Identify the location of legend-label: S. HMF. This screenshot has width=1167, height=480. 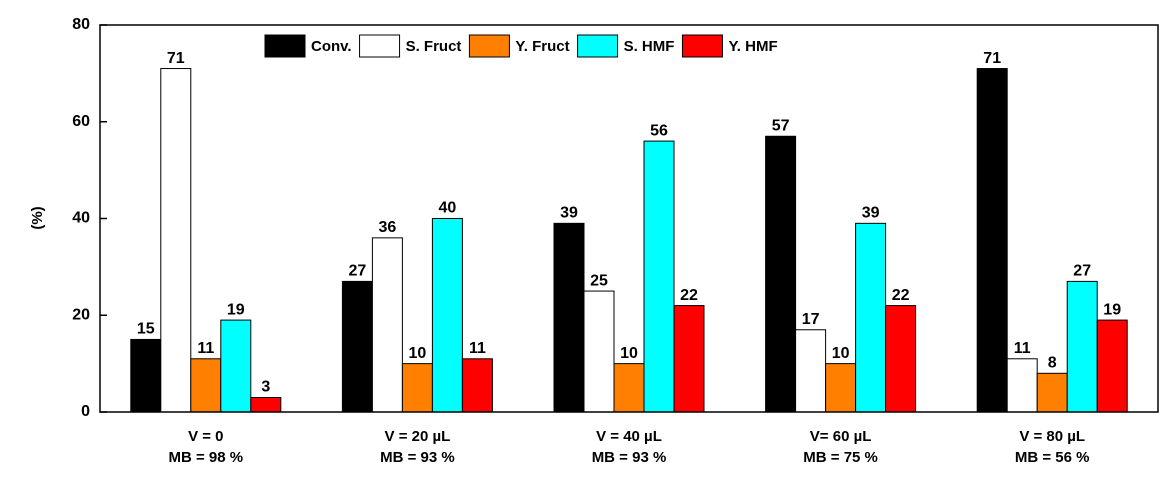
(649, 46).